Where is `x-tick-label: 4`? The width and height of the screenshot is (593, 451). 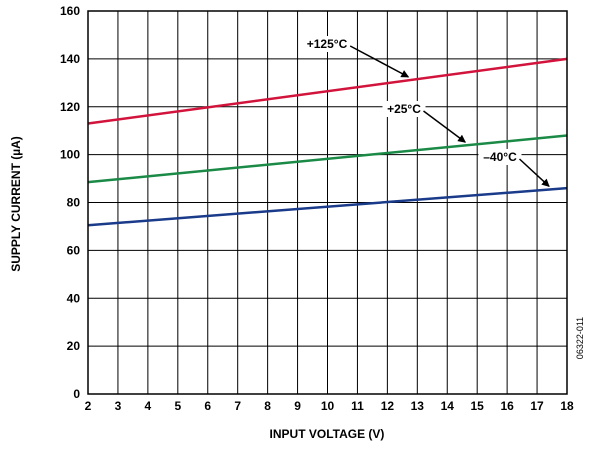
x-tick-label: 4 is located at coordinates (148, 406).